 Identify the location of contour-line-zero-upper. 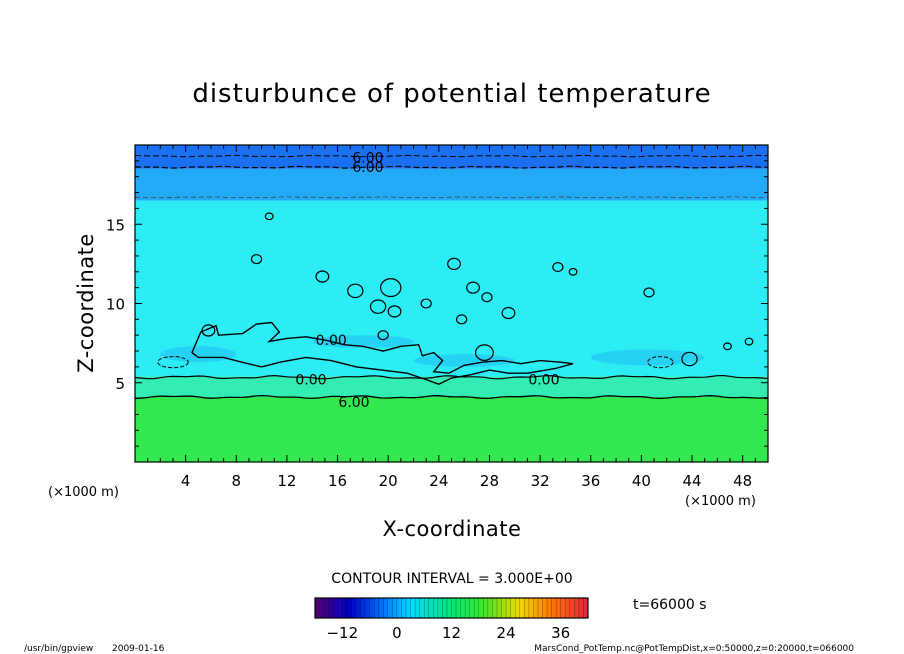
(382, 353).